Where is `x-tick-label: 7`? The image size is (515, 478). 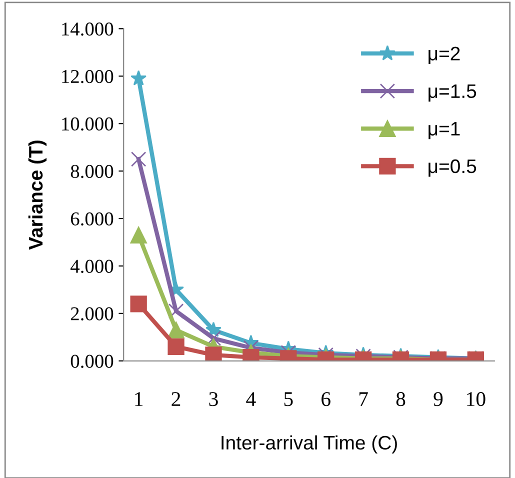
x-tick-label: 7 is located at coordinates (363, 399).